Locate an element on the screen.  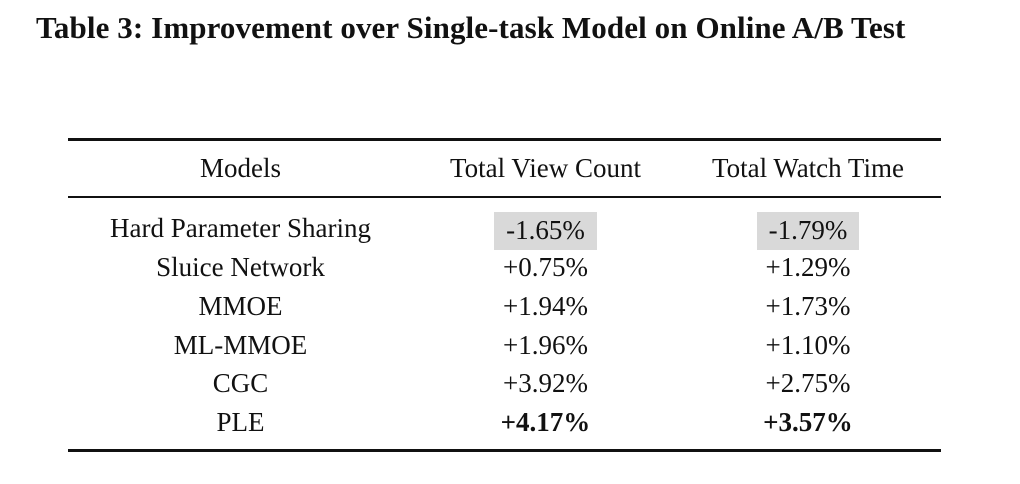
row-view-count: -1.65% is located at coordinates (545, 231).